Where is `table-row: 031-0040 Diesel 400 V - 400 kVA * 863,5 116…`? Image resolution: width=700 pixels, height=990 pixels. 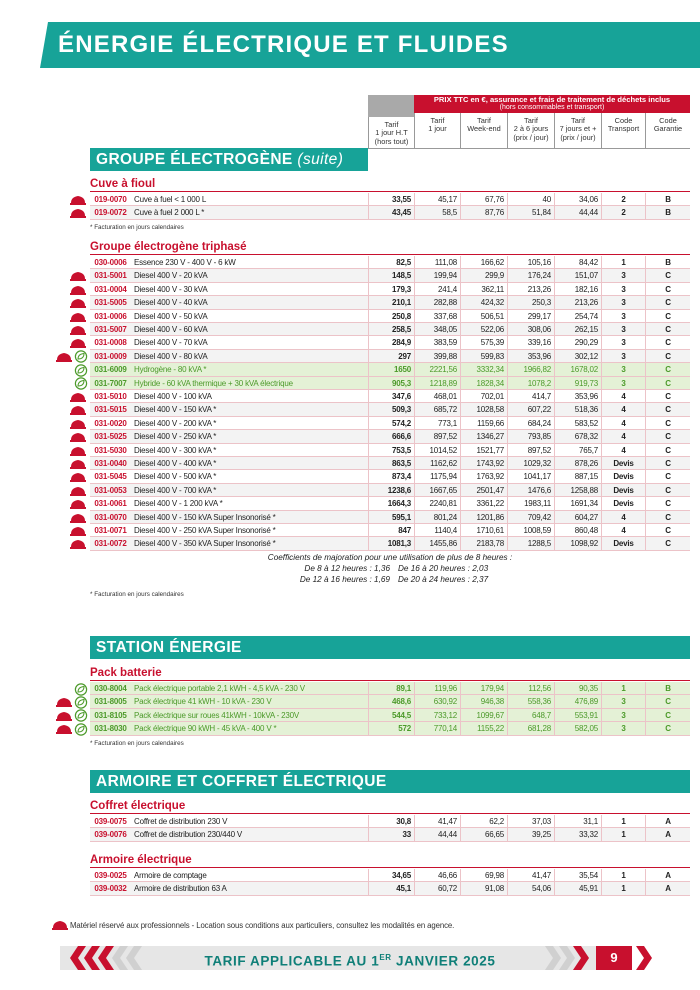 table-row: 031-0040 Diesel 400 V - 400 kVA * 863,5 116… is located at coordinates (390, 464).